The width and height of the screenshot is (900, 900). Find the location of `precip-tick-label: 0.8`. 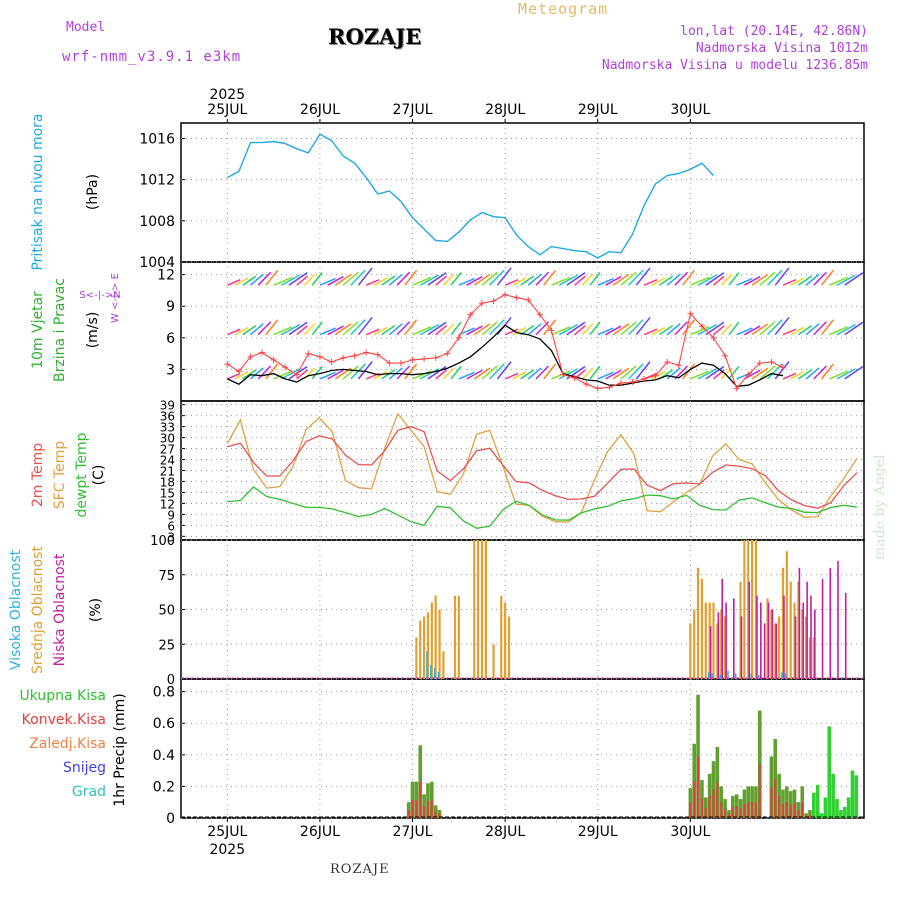

precip-tick-label: 0.8 is located at coordinates (164, 693).